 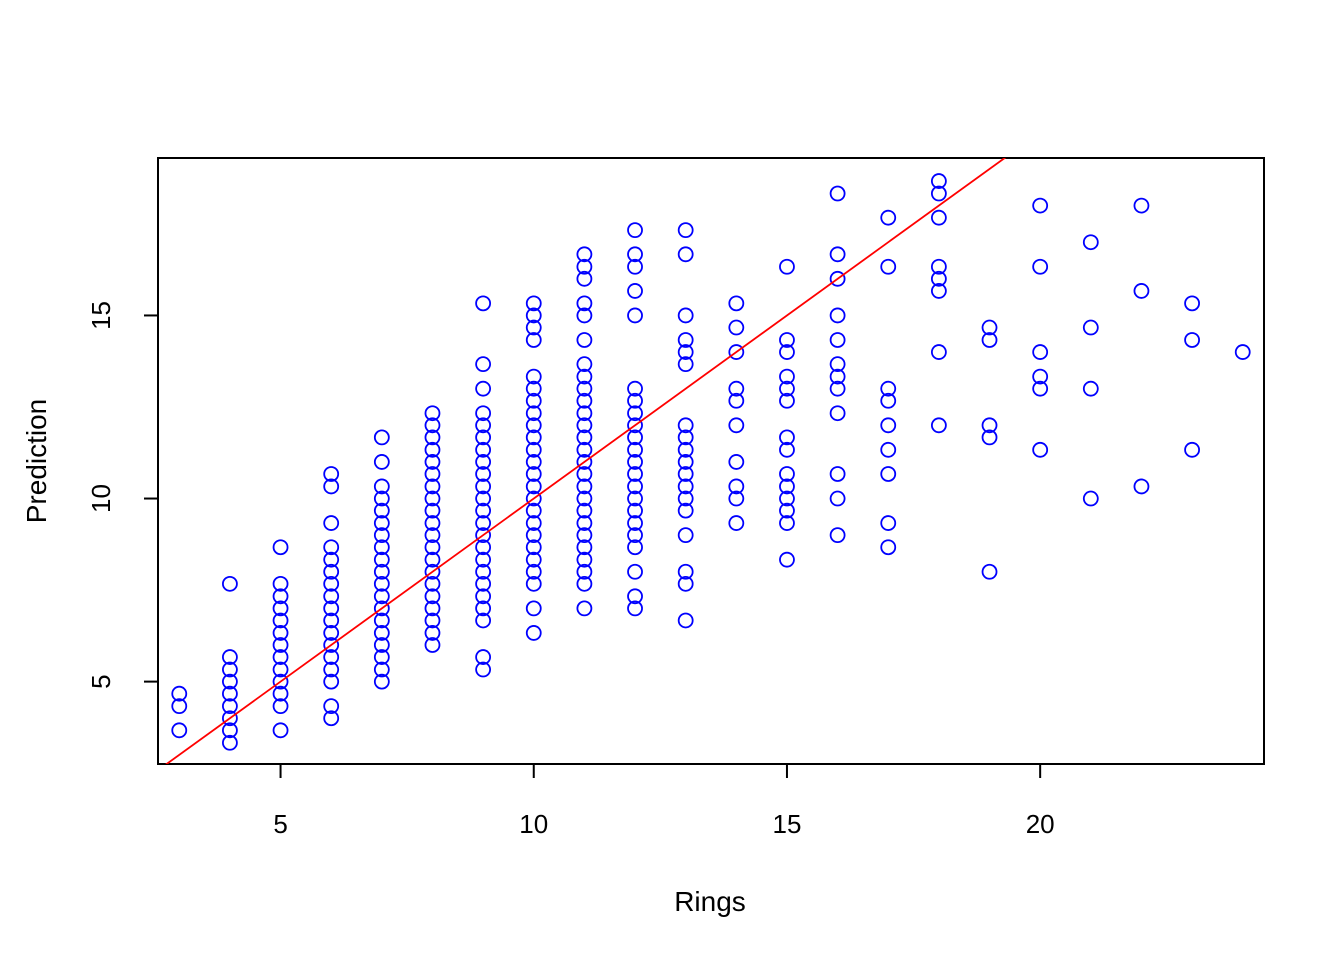 I want to click on x-tick-label: 10, so click(x=533, y=824).